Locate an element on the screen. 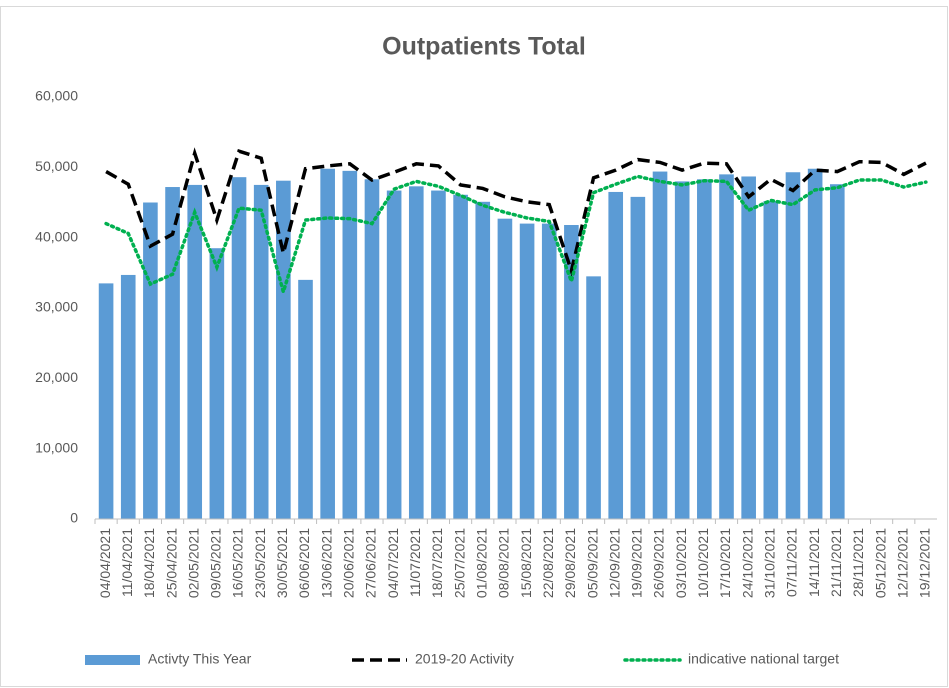 This screenshot has width=949, height=688. x-tick-label: 21/11/2021 is located at coordinates (836, 562).